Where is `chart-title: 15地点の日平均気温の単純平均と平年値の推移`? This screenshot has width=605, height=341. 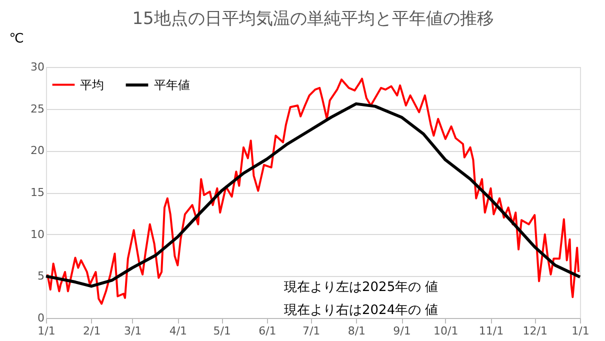
chart-title: 15地点の日平均気温の単純平均と平年値の推移 is located at coordinates (313, 19).